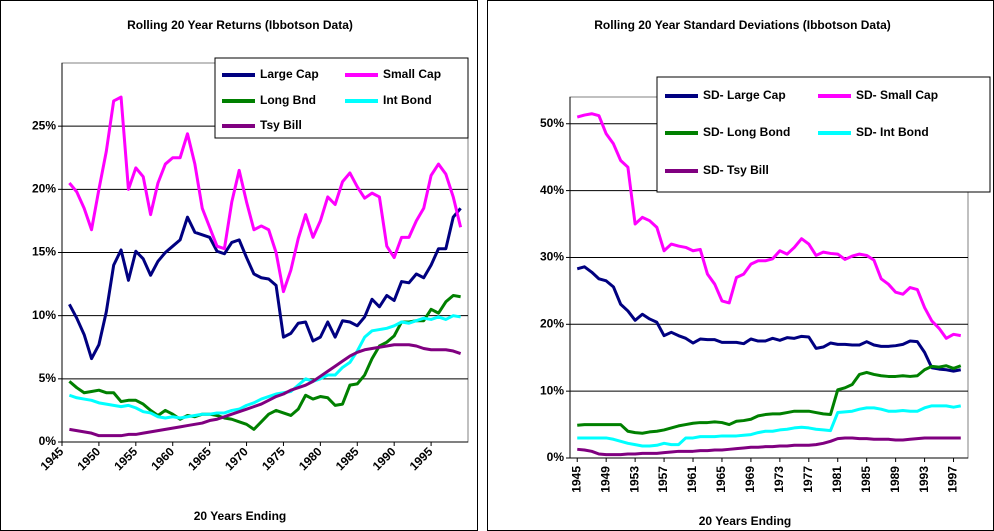  Describe the element at coordinates (605, 479) in the screenshot. I see `x-tick-label: 1949` at that location.